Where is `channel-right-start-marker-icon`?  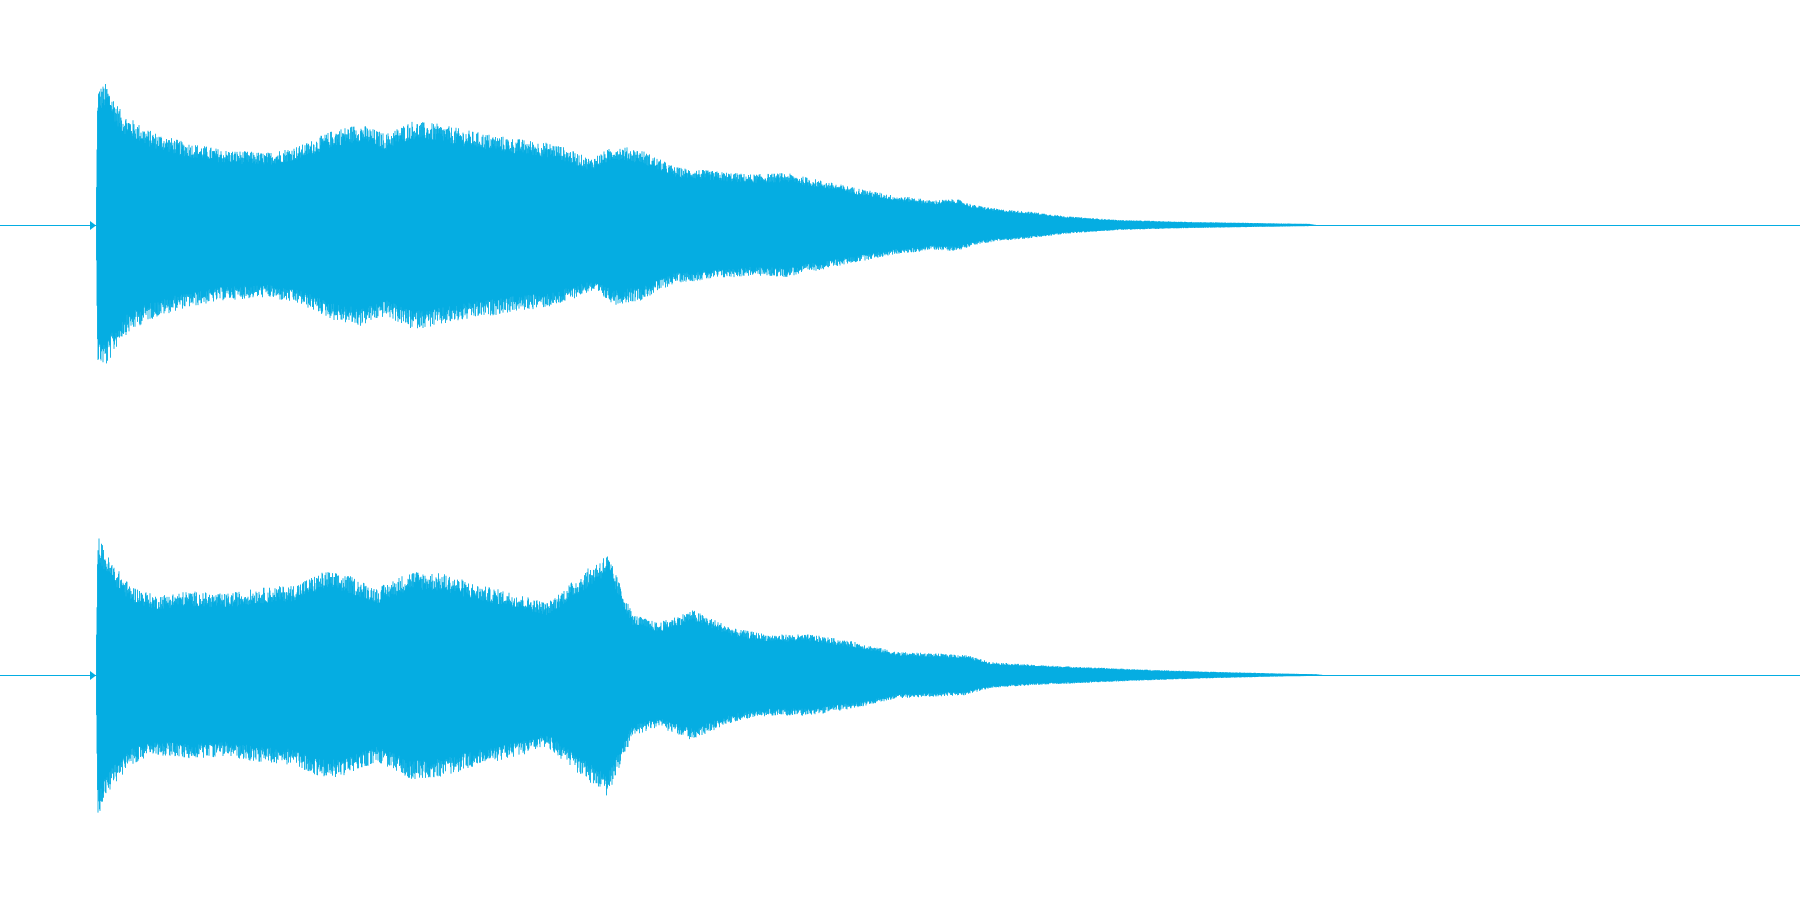
channel-right-start-marker-icon is located at coordinates (93, 675).